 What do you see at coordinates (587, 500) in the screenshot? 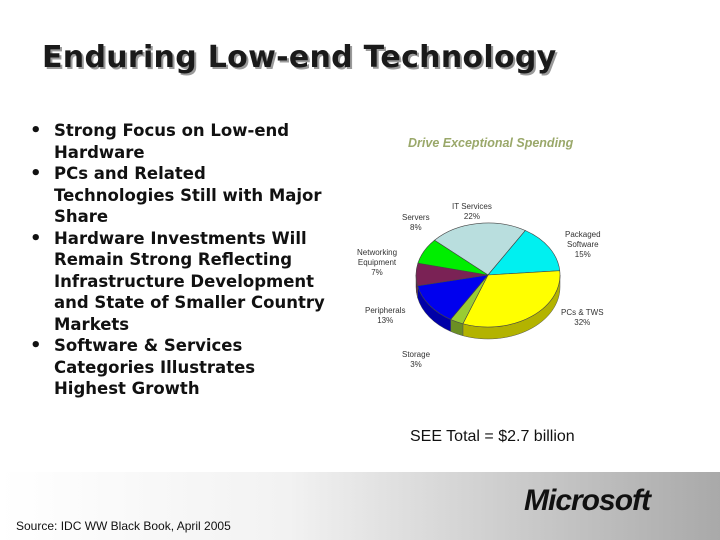
I see `microsoft-logo: Microsoft` at bounding box center [587, 500].